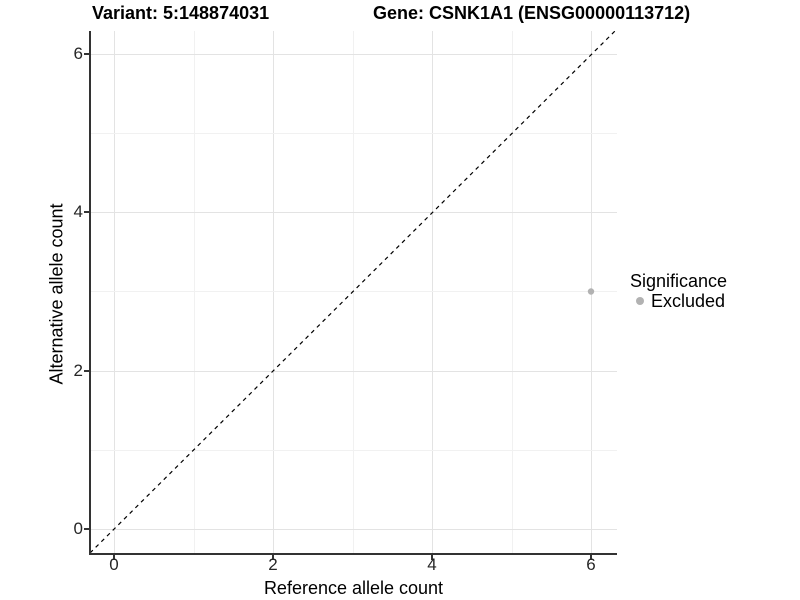  What do you see at coordinates (432, 564) in the screenshot?
I see `x-tick-label: 4` at bounding box center [432, 564].